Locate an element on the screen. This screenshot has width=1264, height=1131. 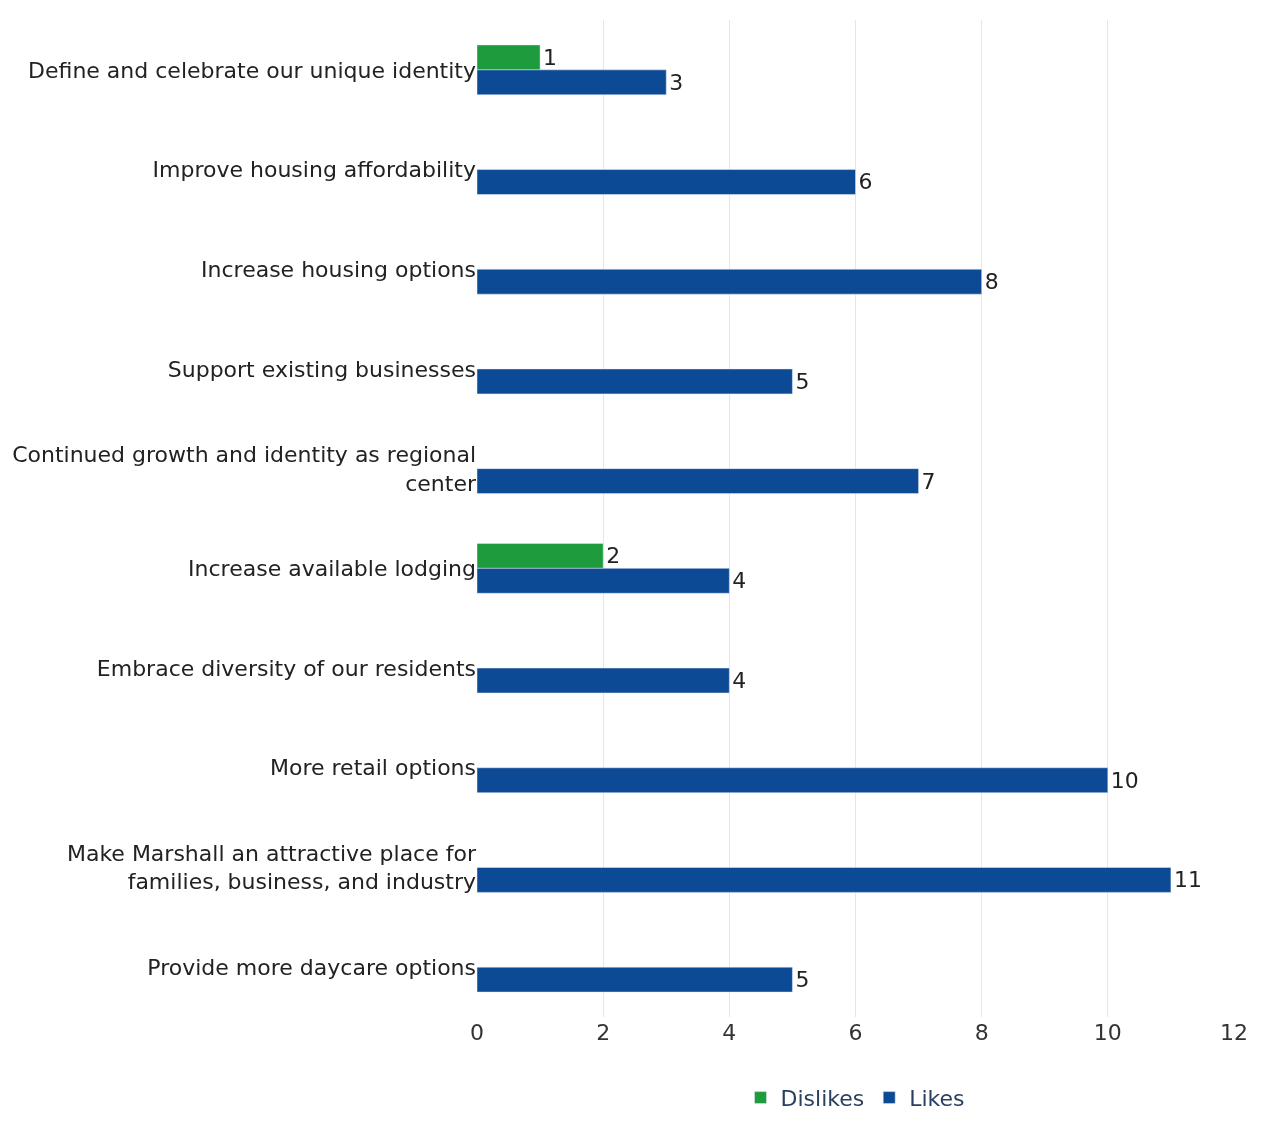
y-tick-label: Continued growth and identity as regional center is located at coordinates (244, 469).